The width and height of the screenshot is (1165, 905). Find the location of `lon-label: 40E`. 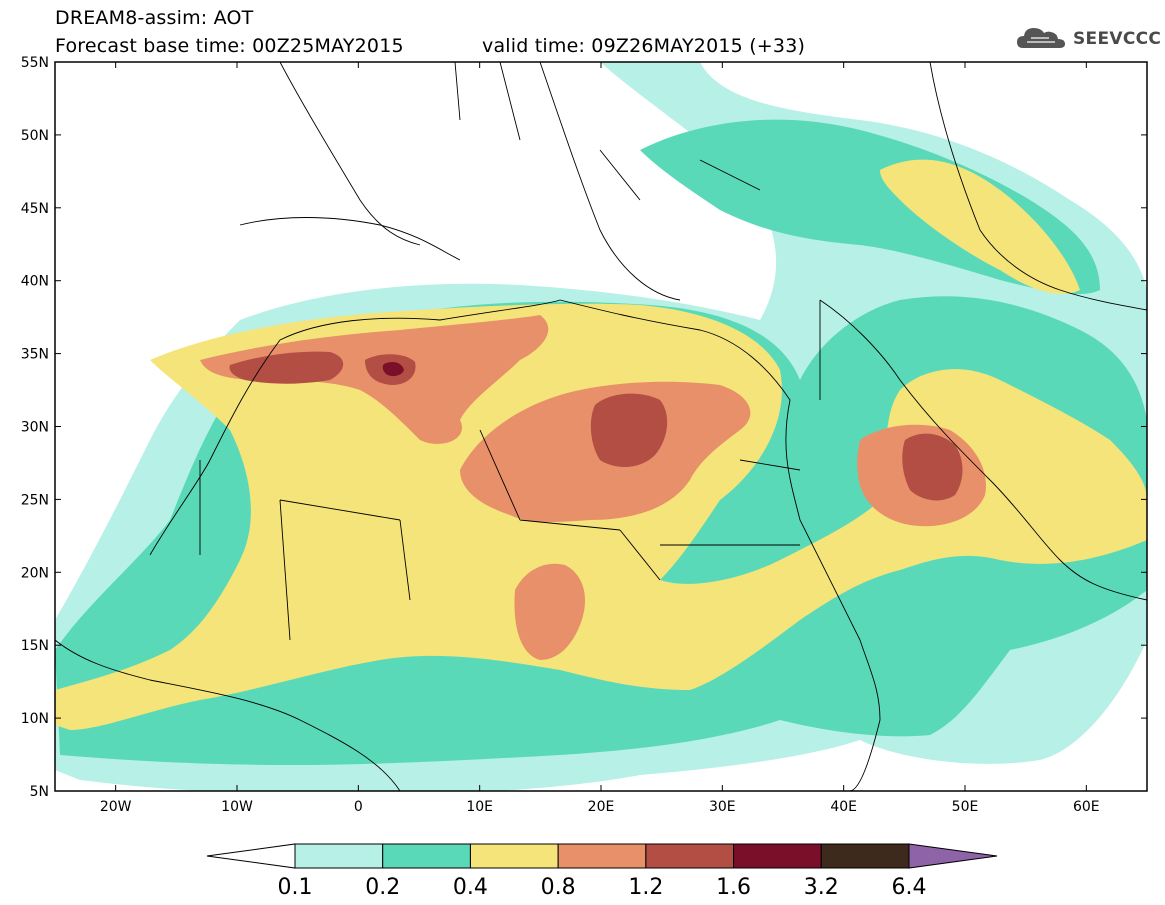

lon-label: 40E is located at coordinates (843, 807).